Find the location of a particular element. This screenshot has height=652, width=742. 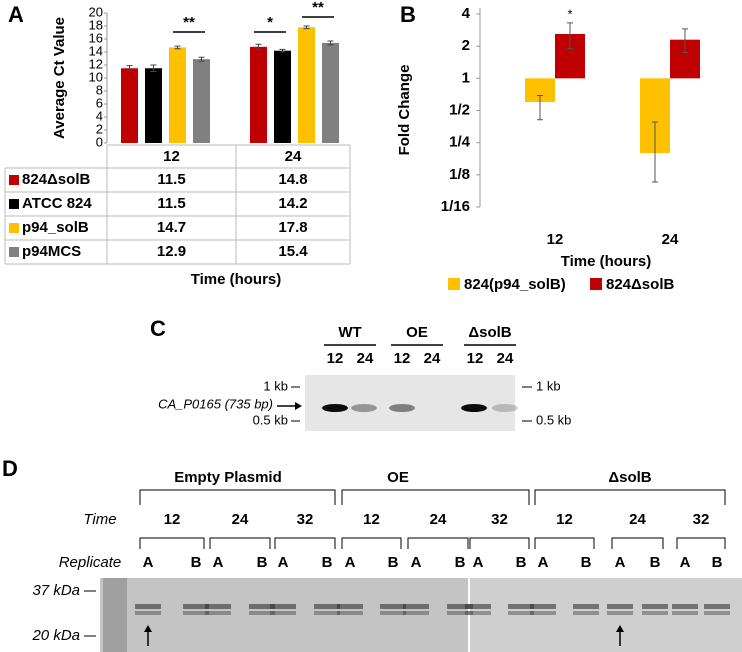

table-value: 14.7 is located at coordinates (171, 227).